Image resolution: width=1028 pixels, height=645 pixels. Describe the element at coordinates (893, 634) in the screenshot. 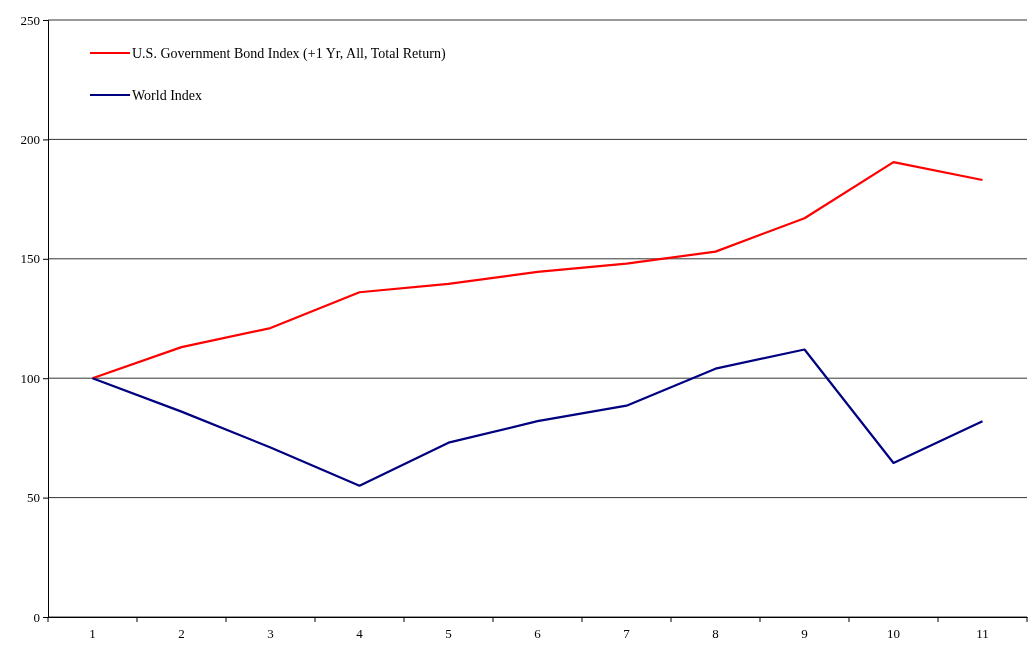

I see `x-tick-label: 10` at that location.